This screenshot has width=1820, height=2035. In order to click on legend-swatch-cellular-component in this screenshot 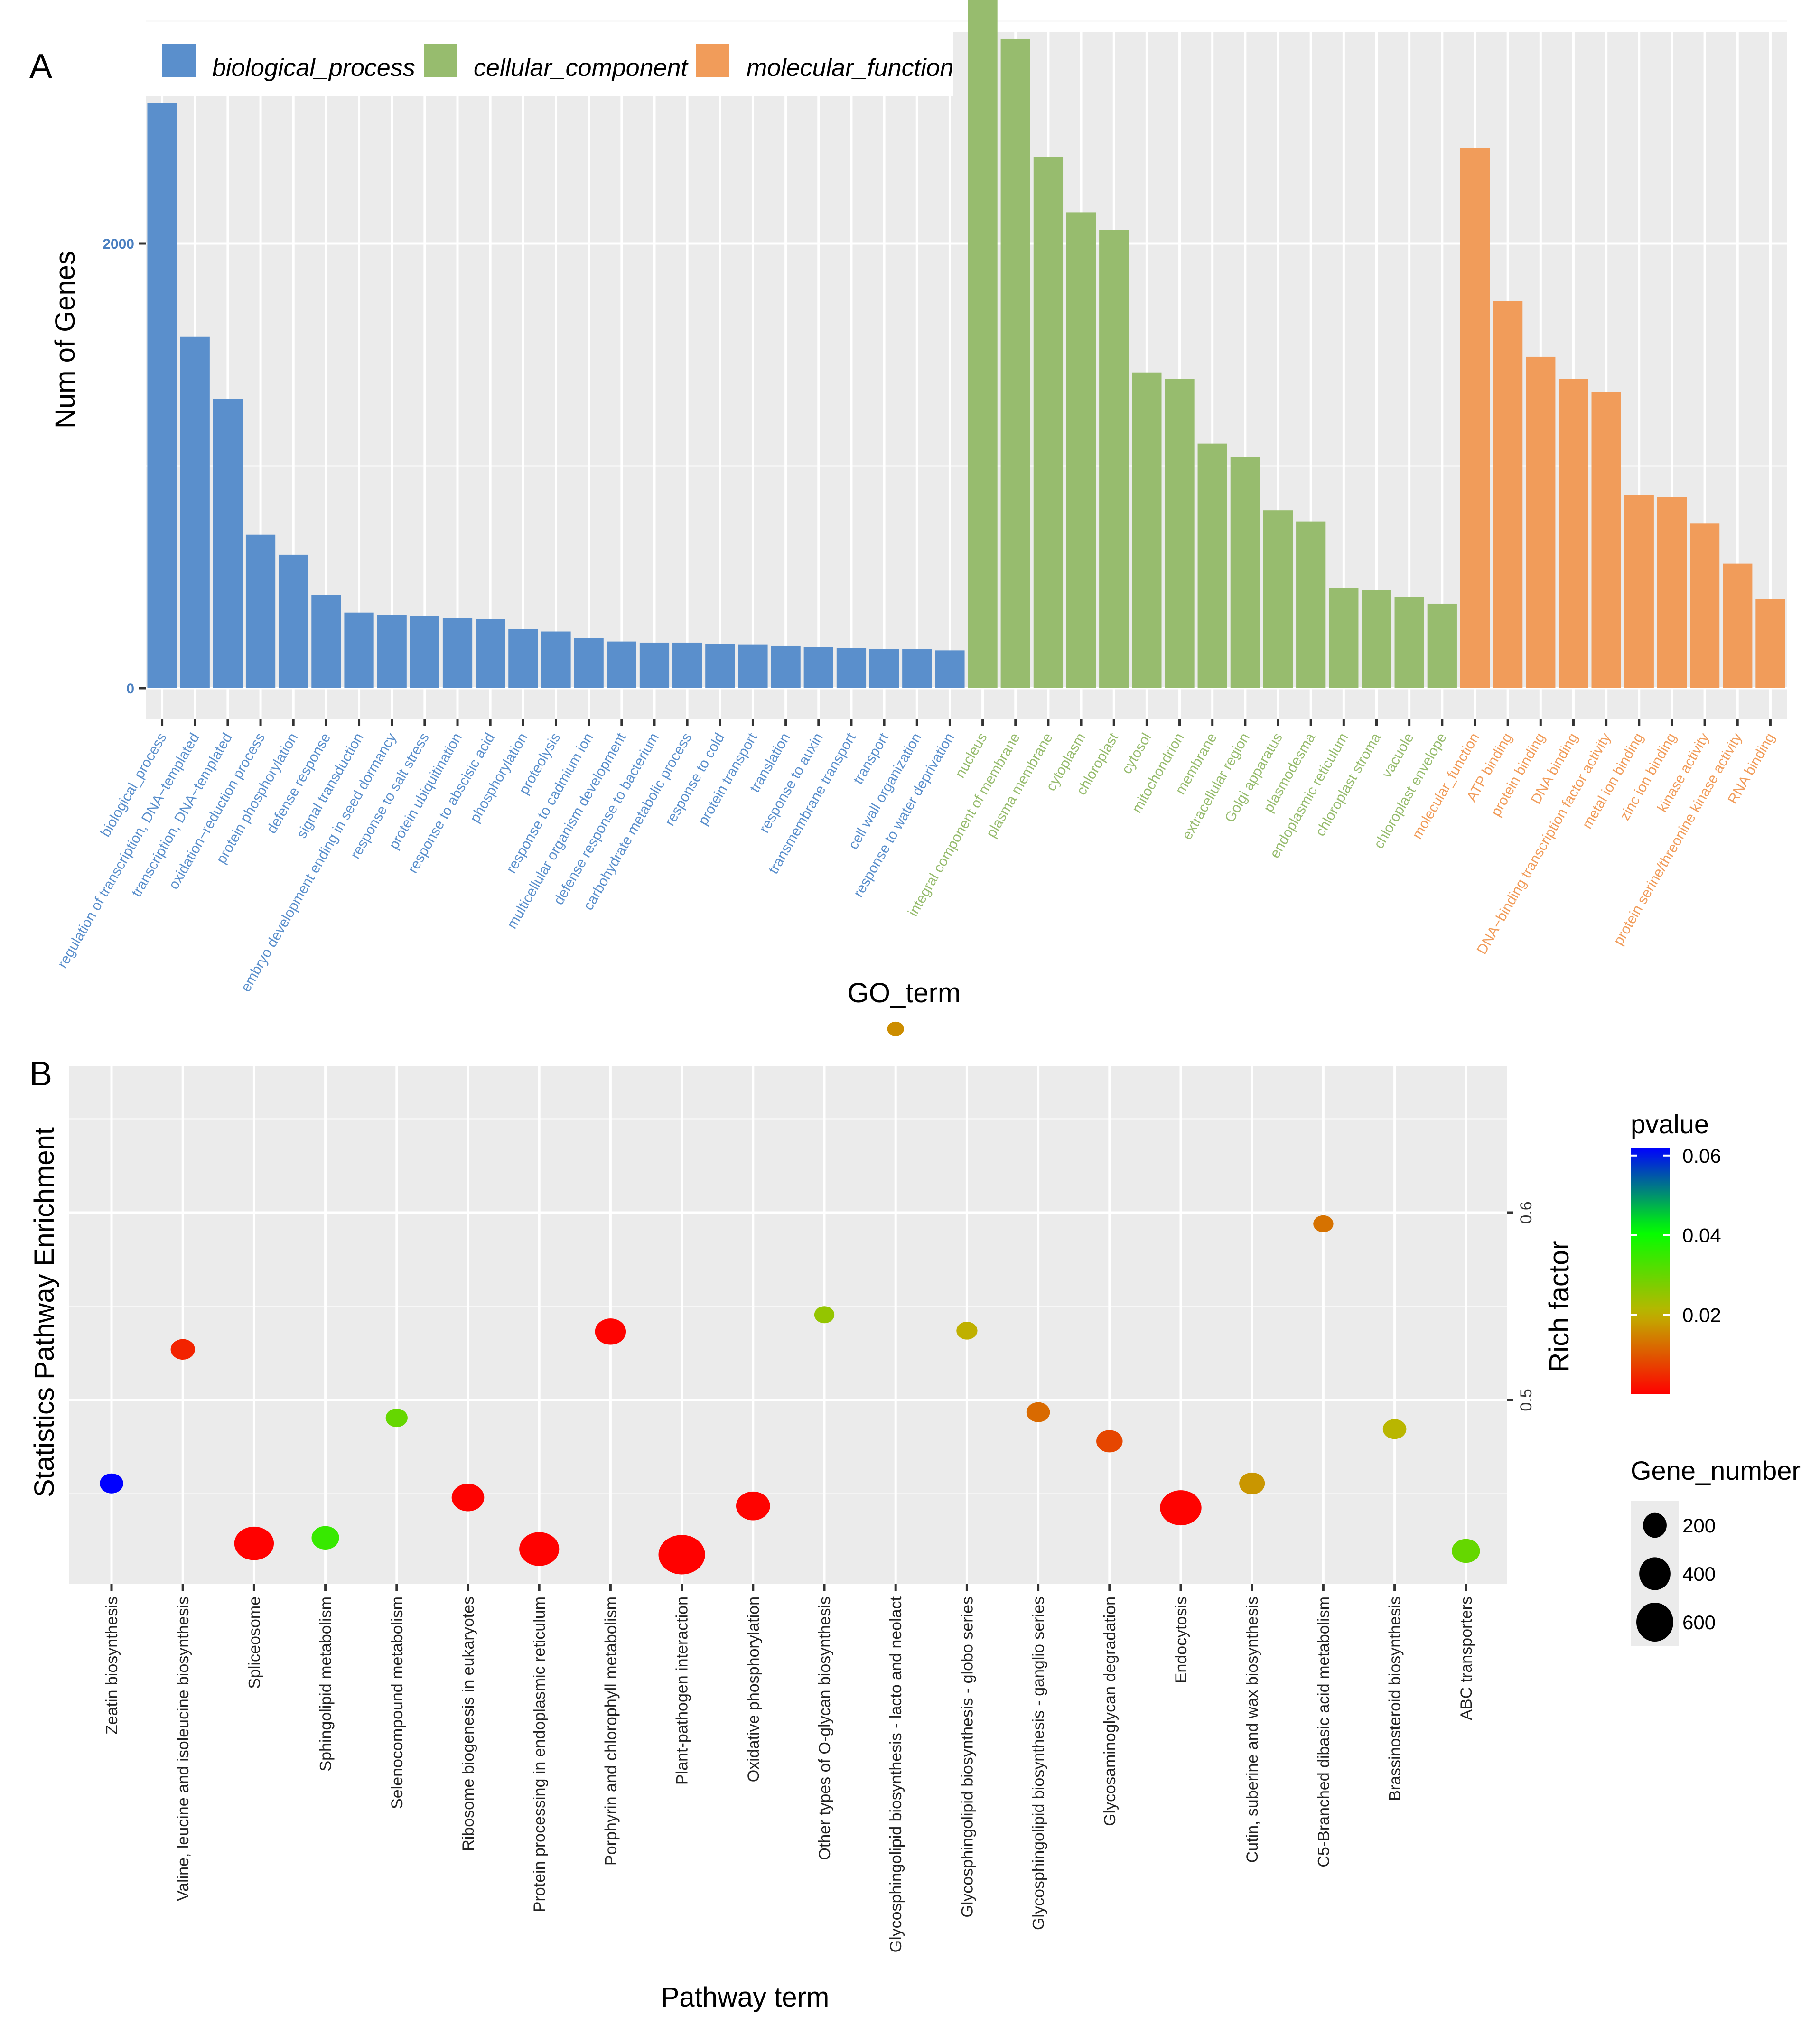, I will do `click(440, 60)`.